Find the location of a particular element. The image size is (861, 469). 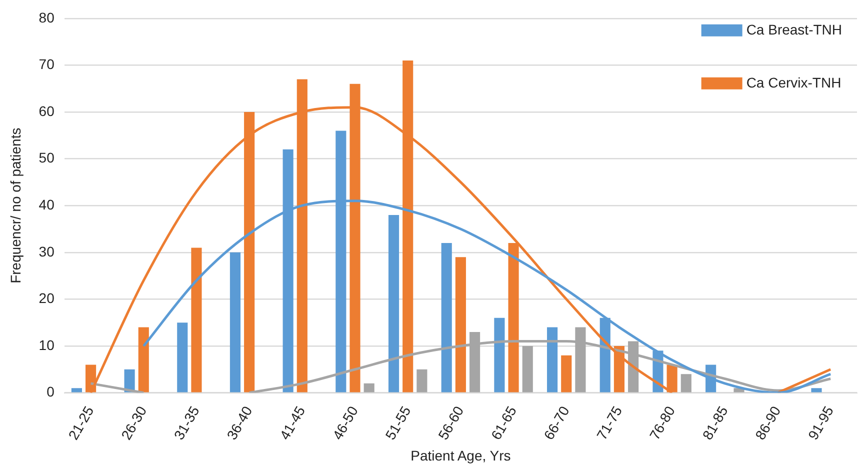

y-tick-label: 20 is located at coordinates (46, 298).